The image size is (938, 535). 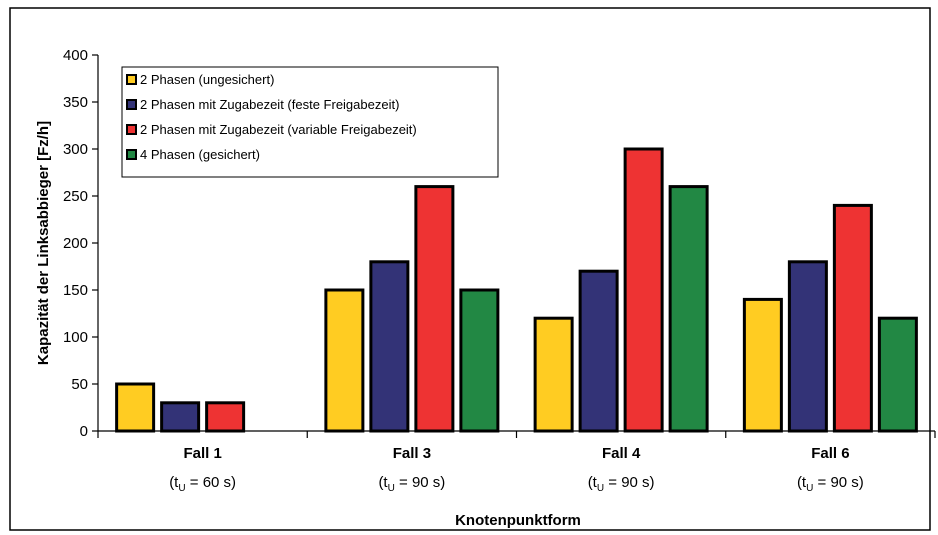 What do you see at coordinates (75, 290) in the screenshot?
I see `y-tick-label: 150` at bounding box center [75, 290].